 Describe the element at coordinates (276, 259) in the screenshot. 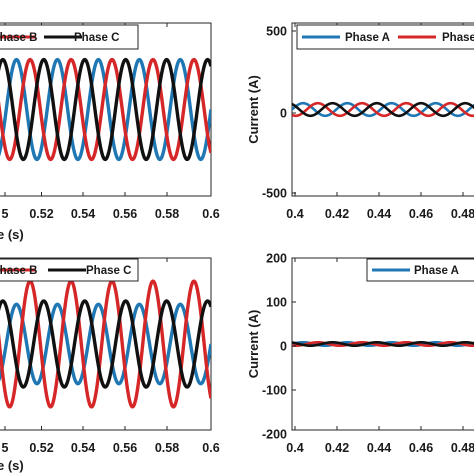

I see `y-tick-label: 200` at that location.